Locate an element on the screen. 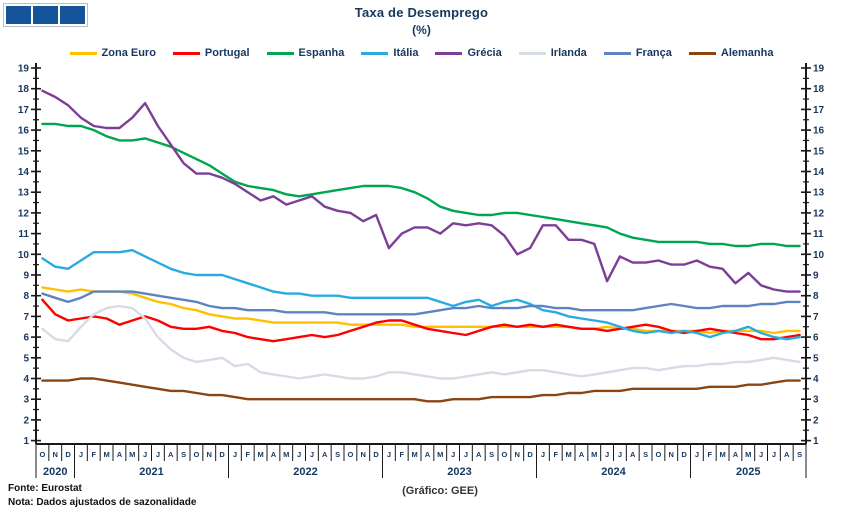 The height and width of the screenshot is (518, 843). legend-swatch-irlanda is located at coordinates (532, 53).